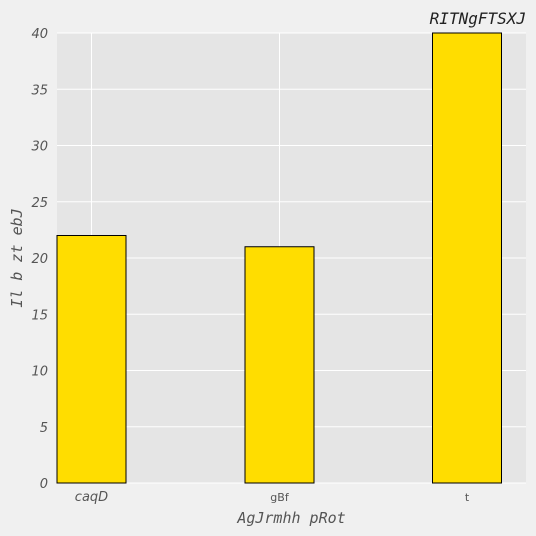  I want to click on y-tick-label: 10, so click(39, 372).